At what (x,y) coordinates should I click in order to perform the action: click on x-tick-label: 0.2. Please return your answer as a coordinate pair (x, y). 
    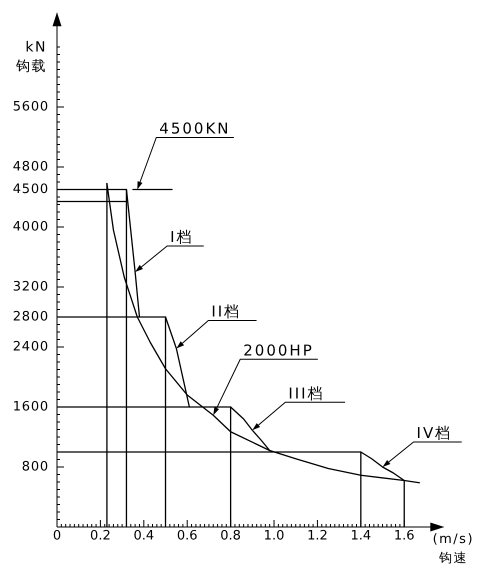
    Looking at the image, I should click on (100, 536).